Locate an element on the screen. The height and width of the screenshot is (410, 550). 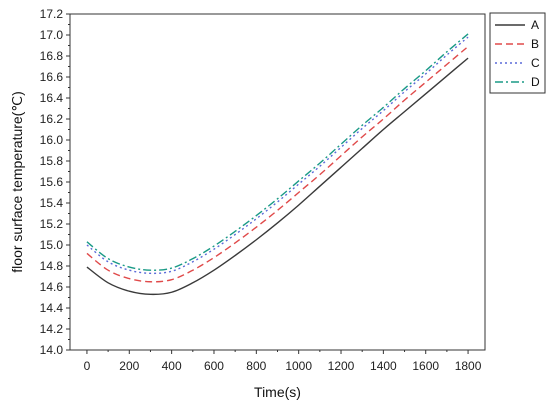
y-tick-label: 16.0 is located at coordinates (52, 140).